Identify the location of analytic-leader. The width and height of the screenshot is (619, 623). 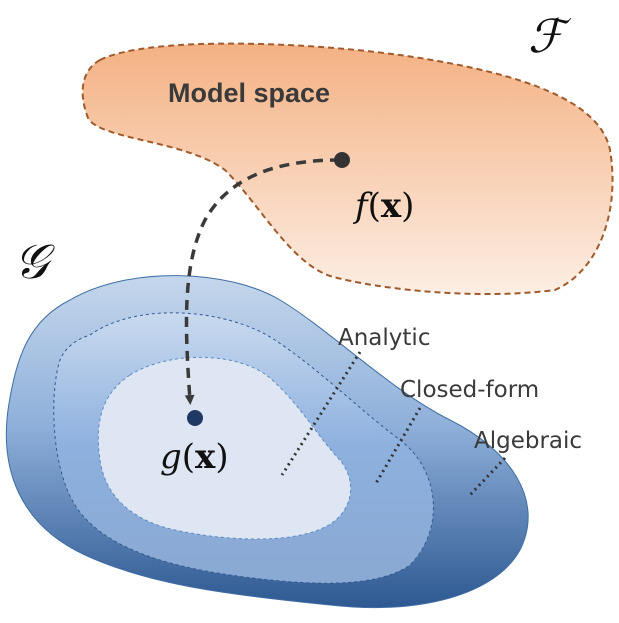
(321, 413).